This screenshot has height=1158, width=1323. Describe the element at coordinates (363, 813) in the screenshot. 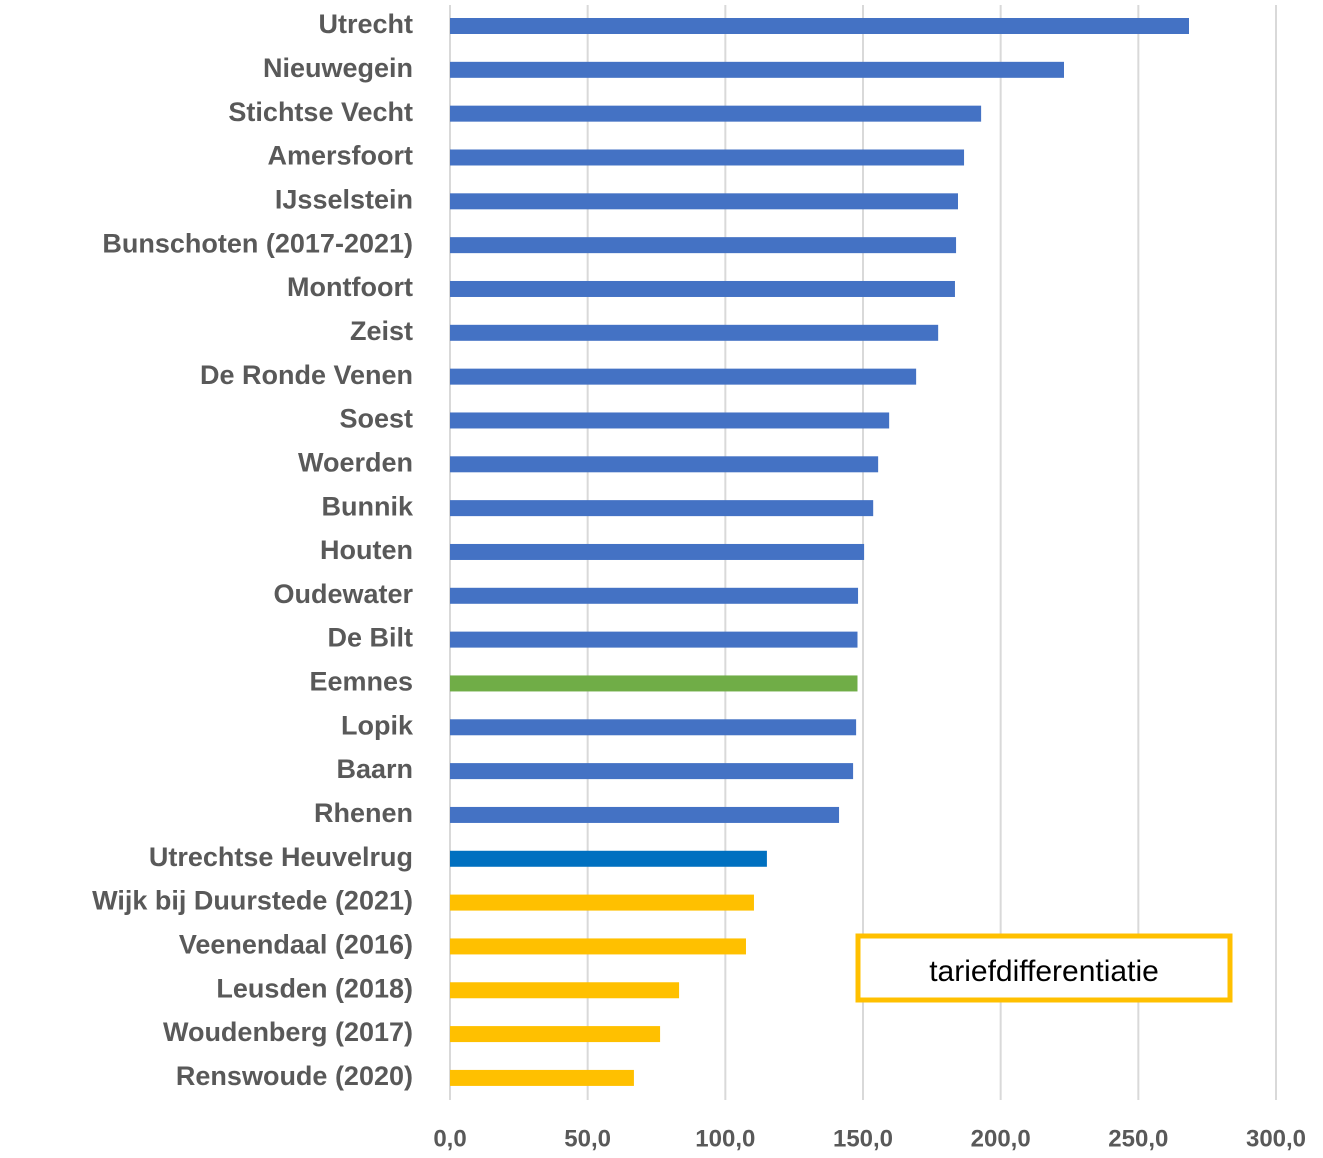

I see `y-tick-label: Rhenen` at that location.